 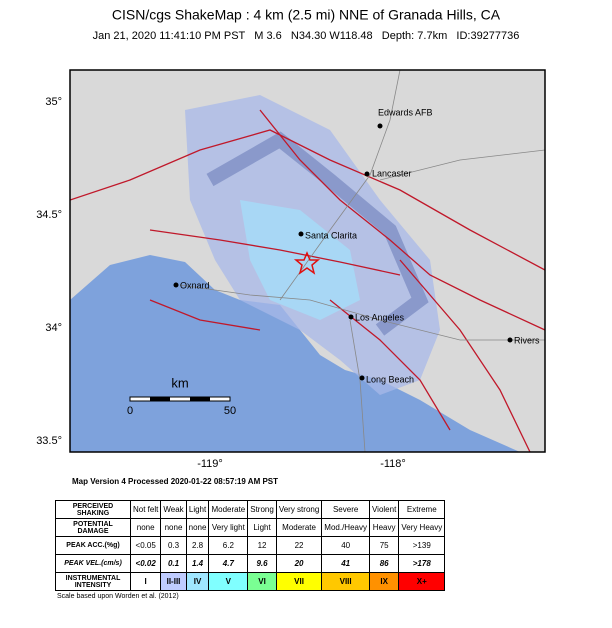 What do you see at coordinates (53, 328) in the screenshot?
I see `lat-label: 34°` at bounding box center [53, 328].